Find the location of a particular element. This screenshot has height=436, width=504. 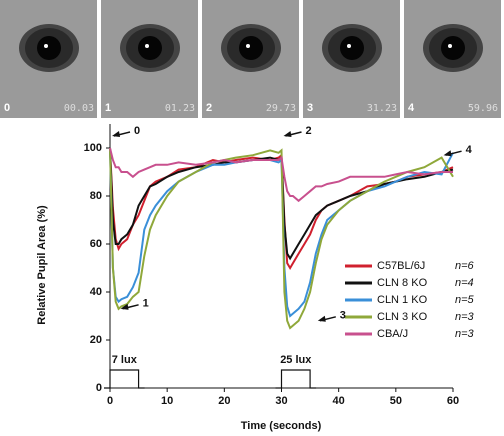

x-axis-label: Time (seconds) is located at coordinates (281, 426).